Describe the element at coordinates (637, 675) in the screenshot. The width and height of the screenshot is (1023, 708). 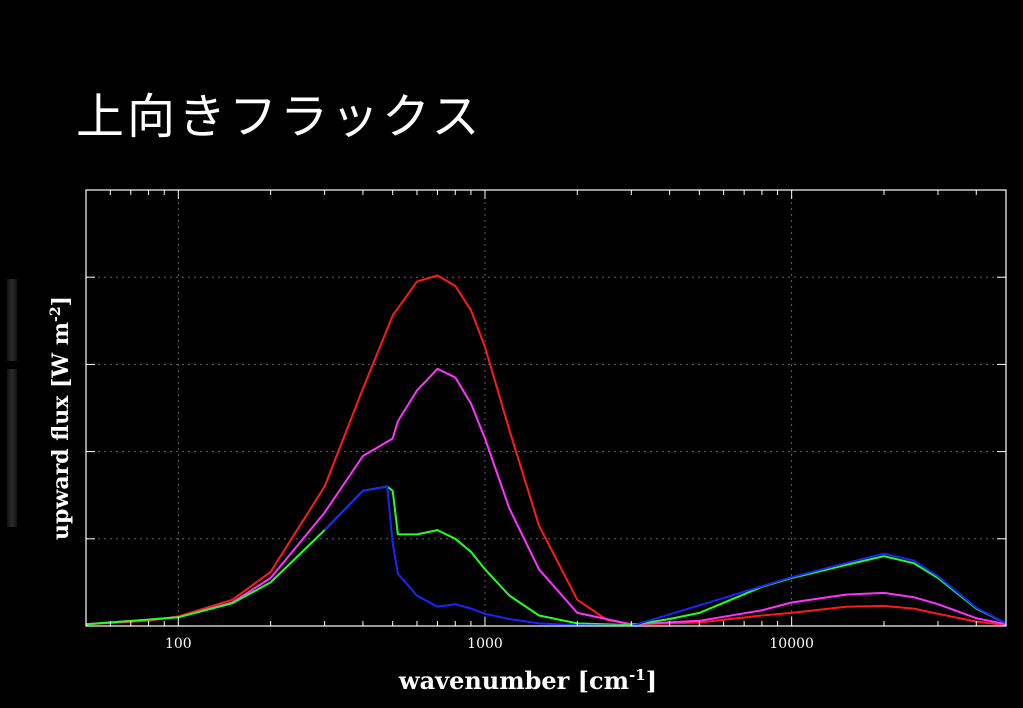
I see `x-axis-label-superscript: -1` at that location.